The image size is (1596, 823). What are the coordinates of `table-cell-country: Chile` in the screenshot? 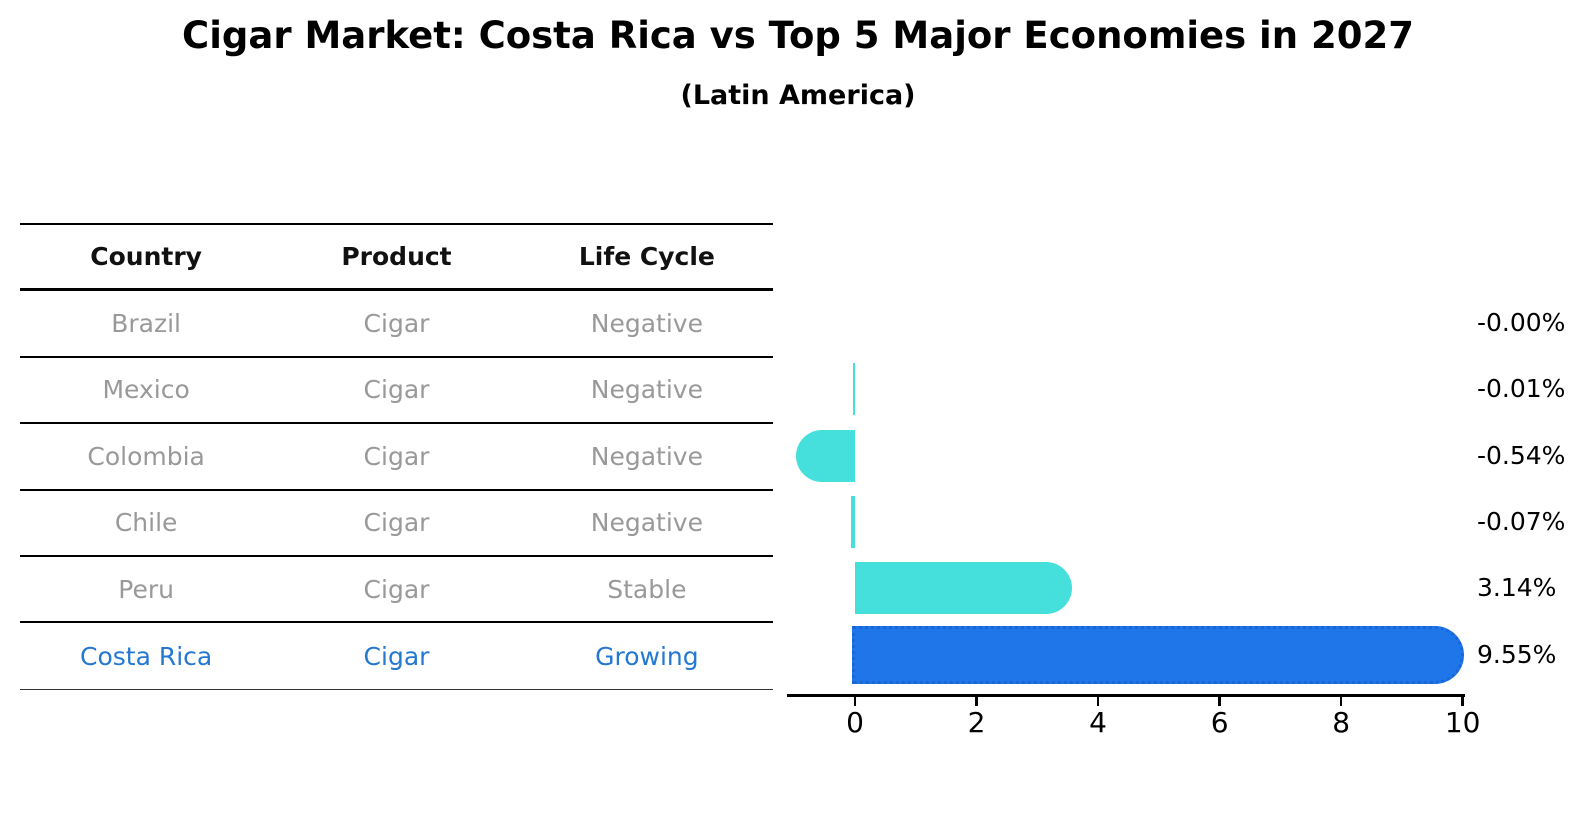 It's located at (146, 523).